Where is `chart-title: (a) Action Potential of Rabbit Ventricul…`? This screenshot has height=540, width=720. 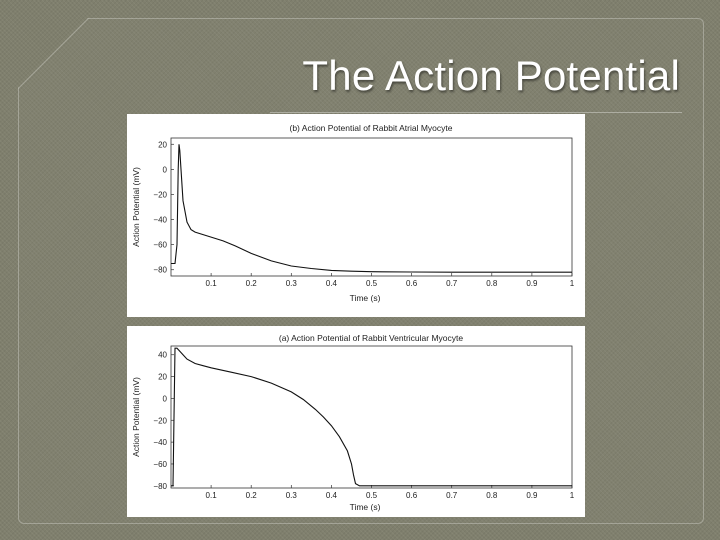
chart-title: (a) Action Potential of Rabbit Ventricul… is located at coordinates (371, 338).